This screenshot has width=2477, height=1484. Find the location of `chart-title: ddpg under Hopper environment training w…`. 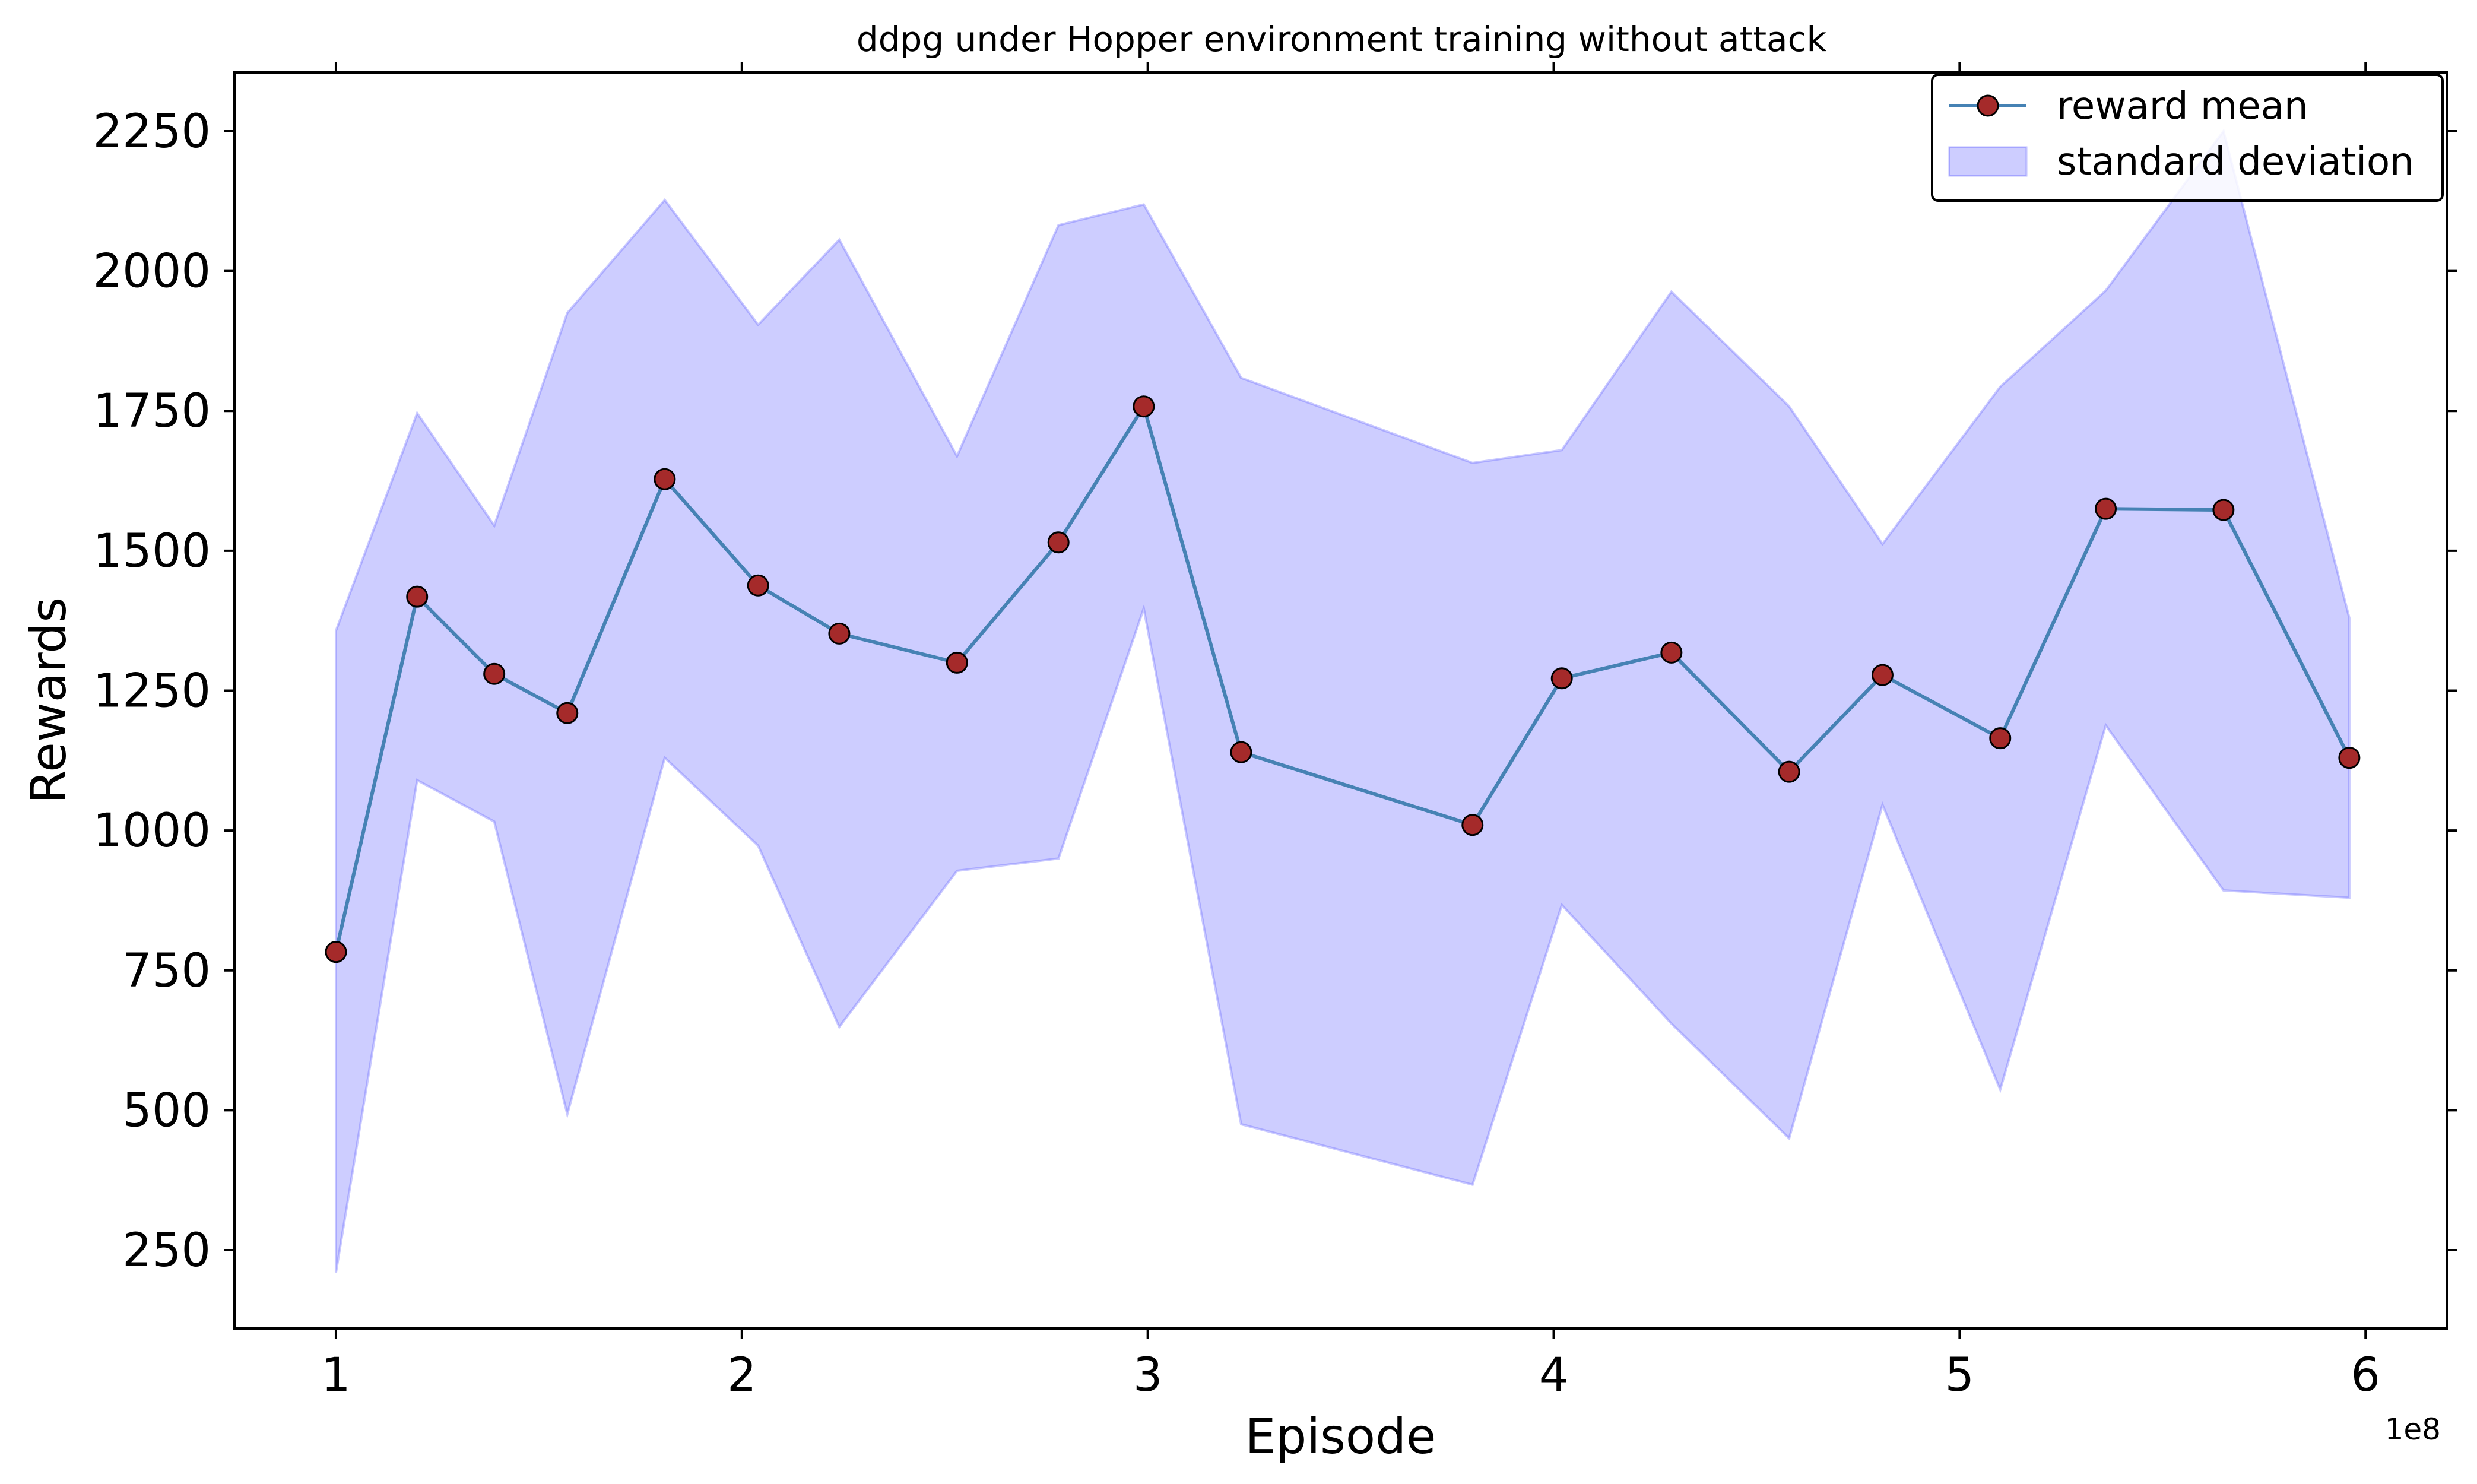

chart-title: ddpg under Hopper environment training w… is located at coordinates (1342, 39).